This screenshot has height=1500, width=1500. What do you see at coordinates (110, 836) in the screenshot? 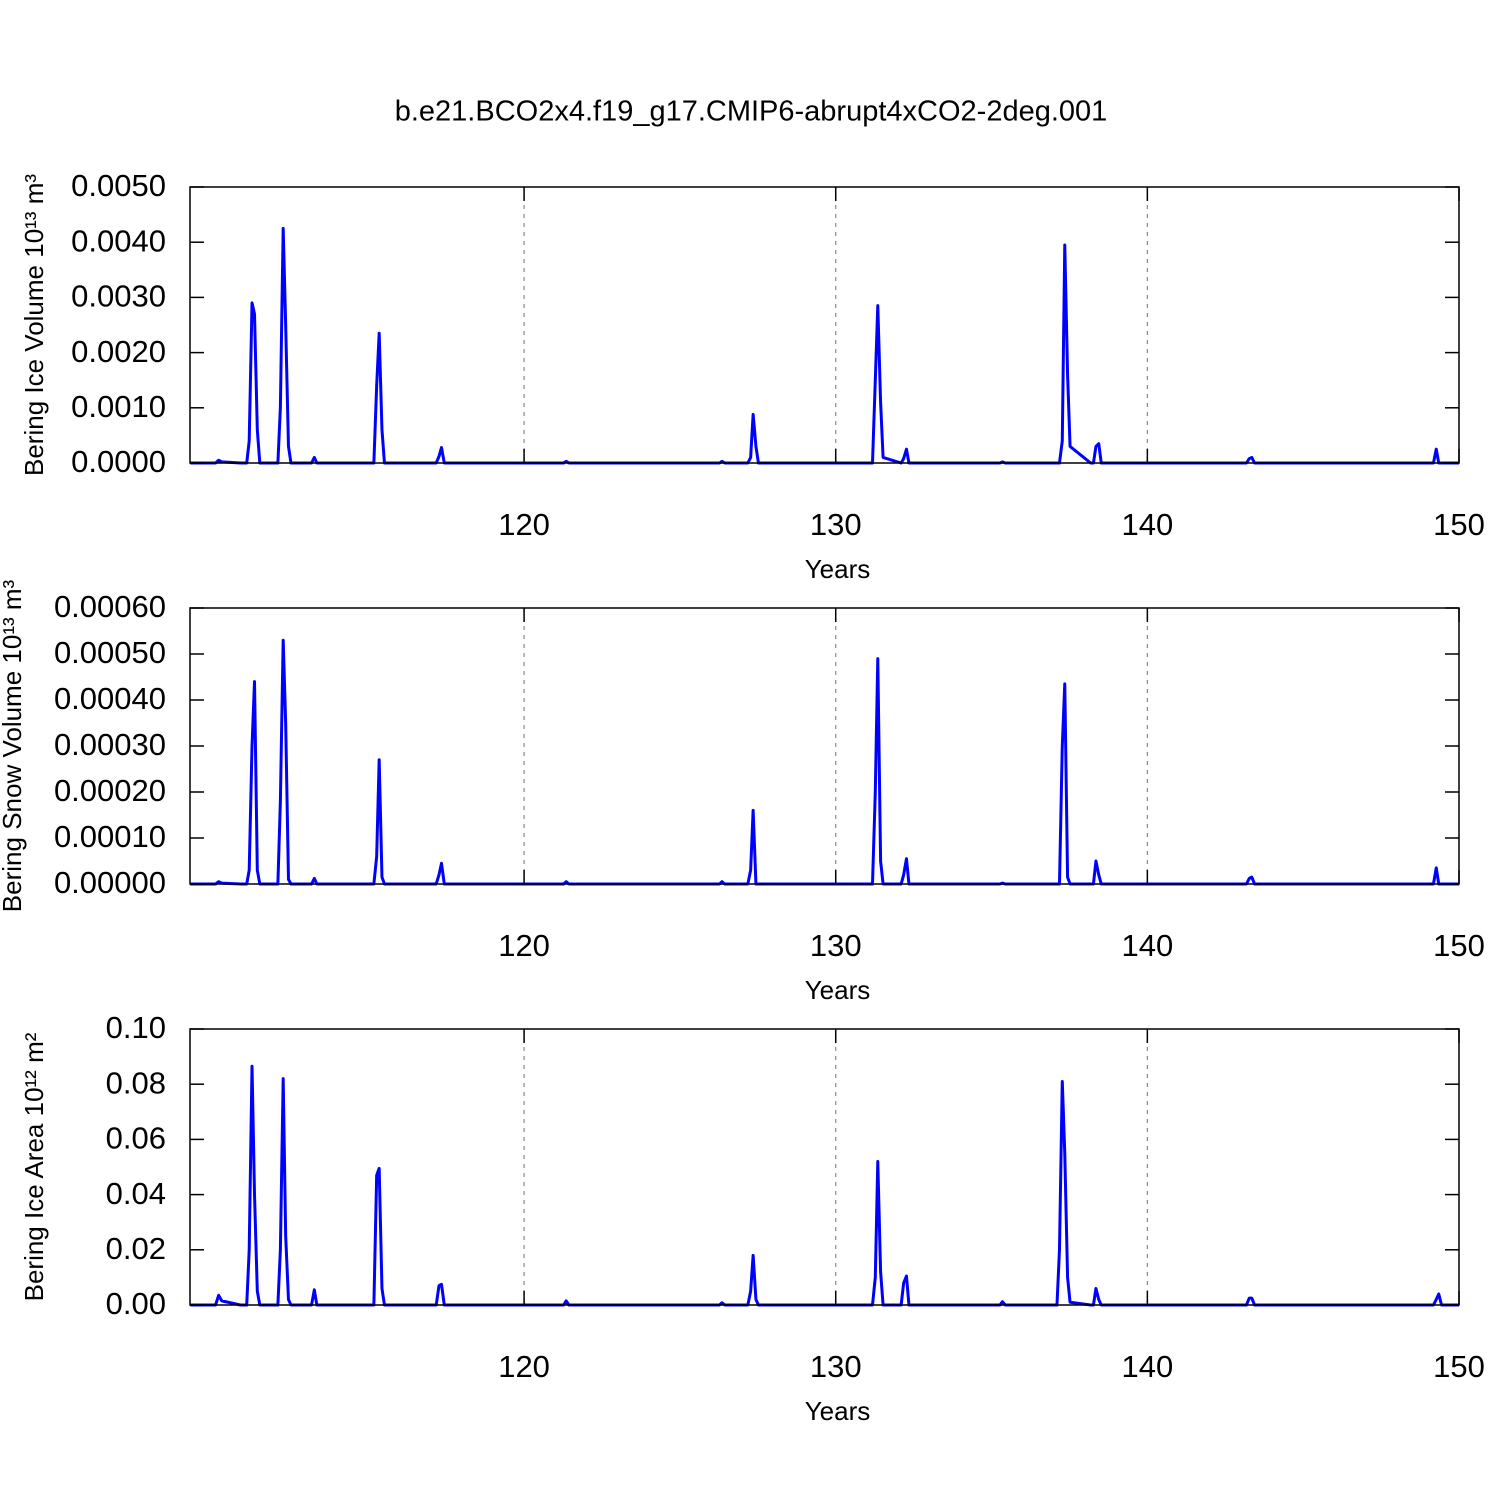
I see `y-tick-label: 0.00010` at bounding box center [110, 836].